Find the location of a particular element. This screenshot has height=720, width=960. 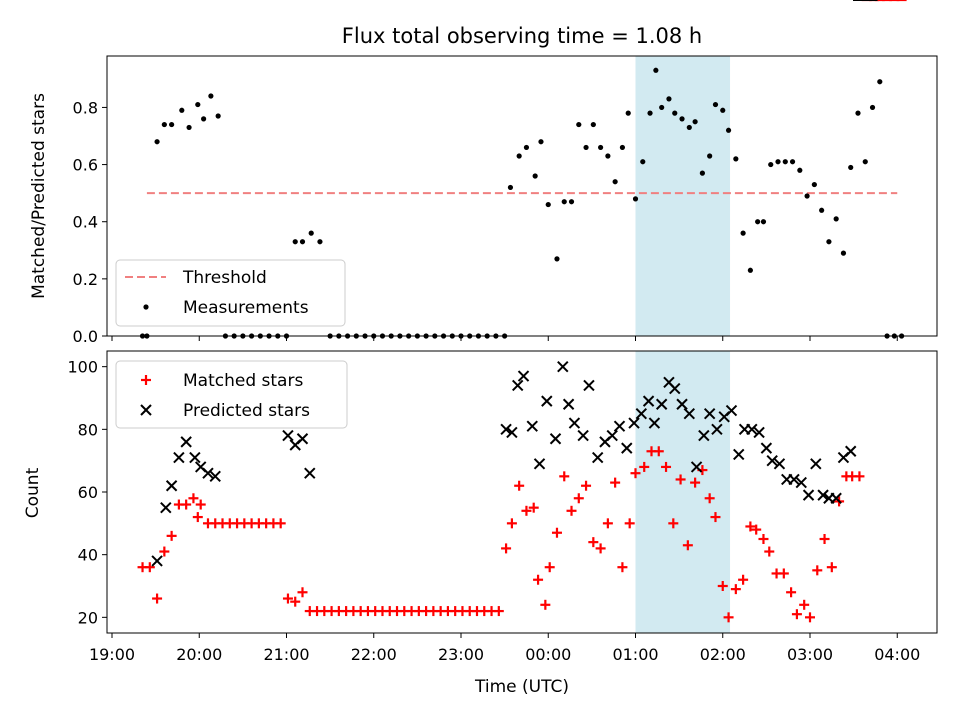

x-tick-label: 00:00 is located at coordinates (548, 654).